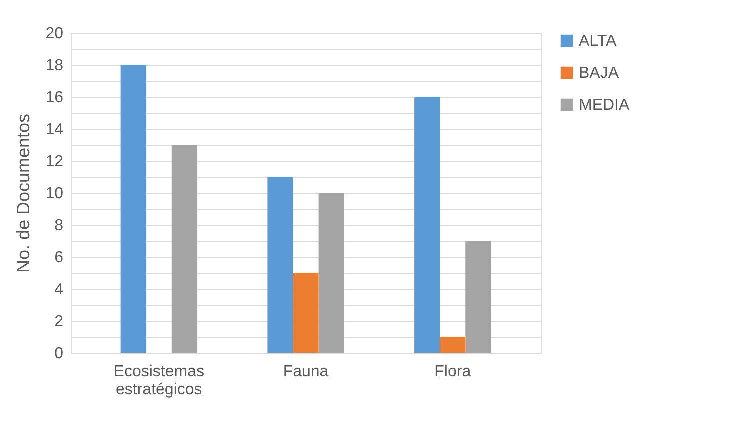  What do you see at coordinates (55, 34) in the screenshot?
I see `y-tick-label: 20` at bounding box center [55, 34].